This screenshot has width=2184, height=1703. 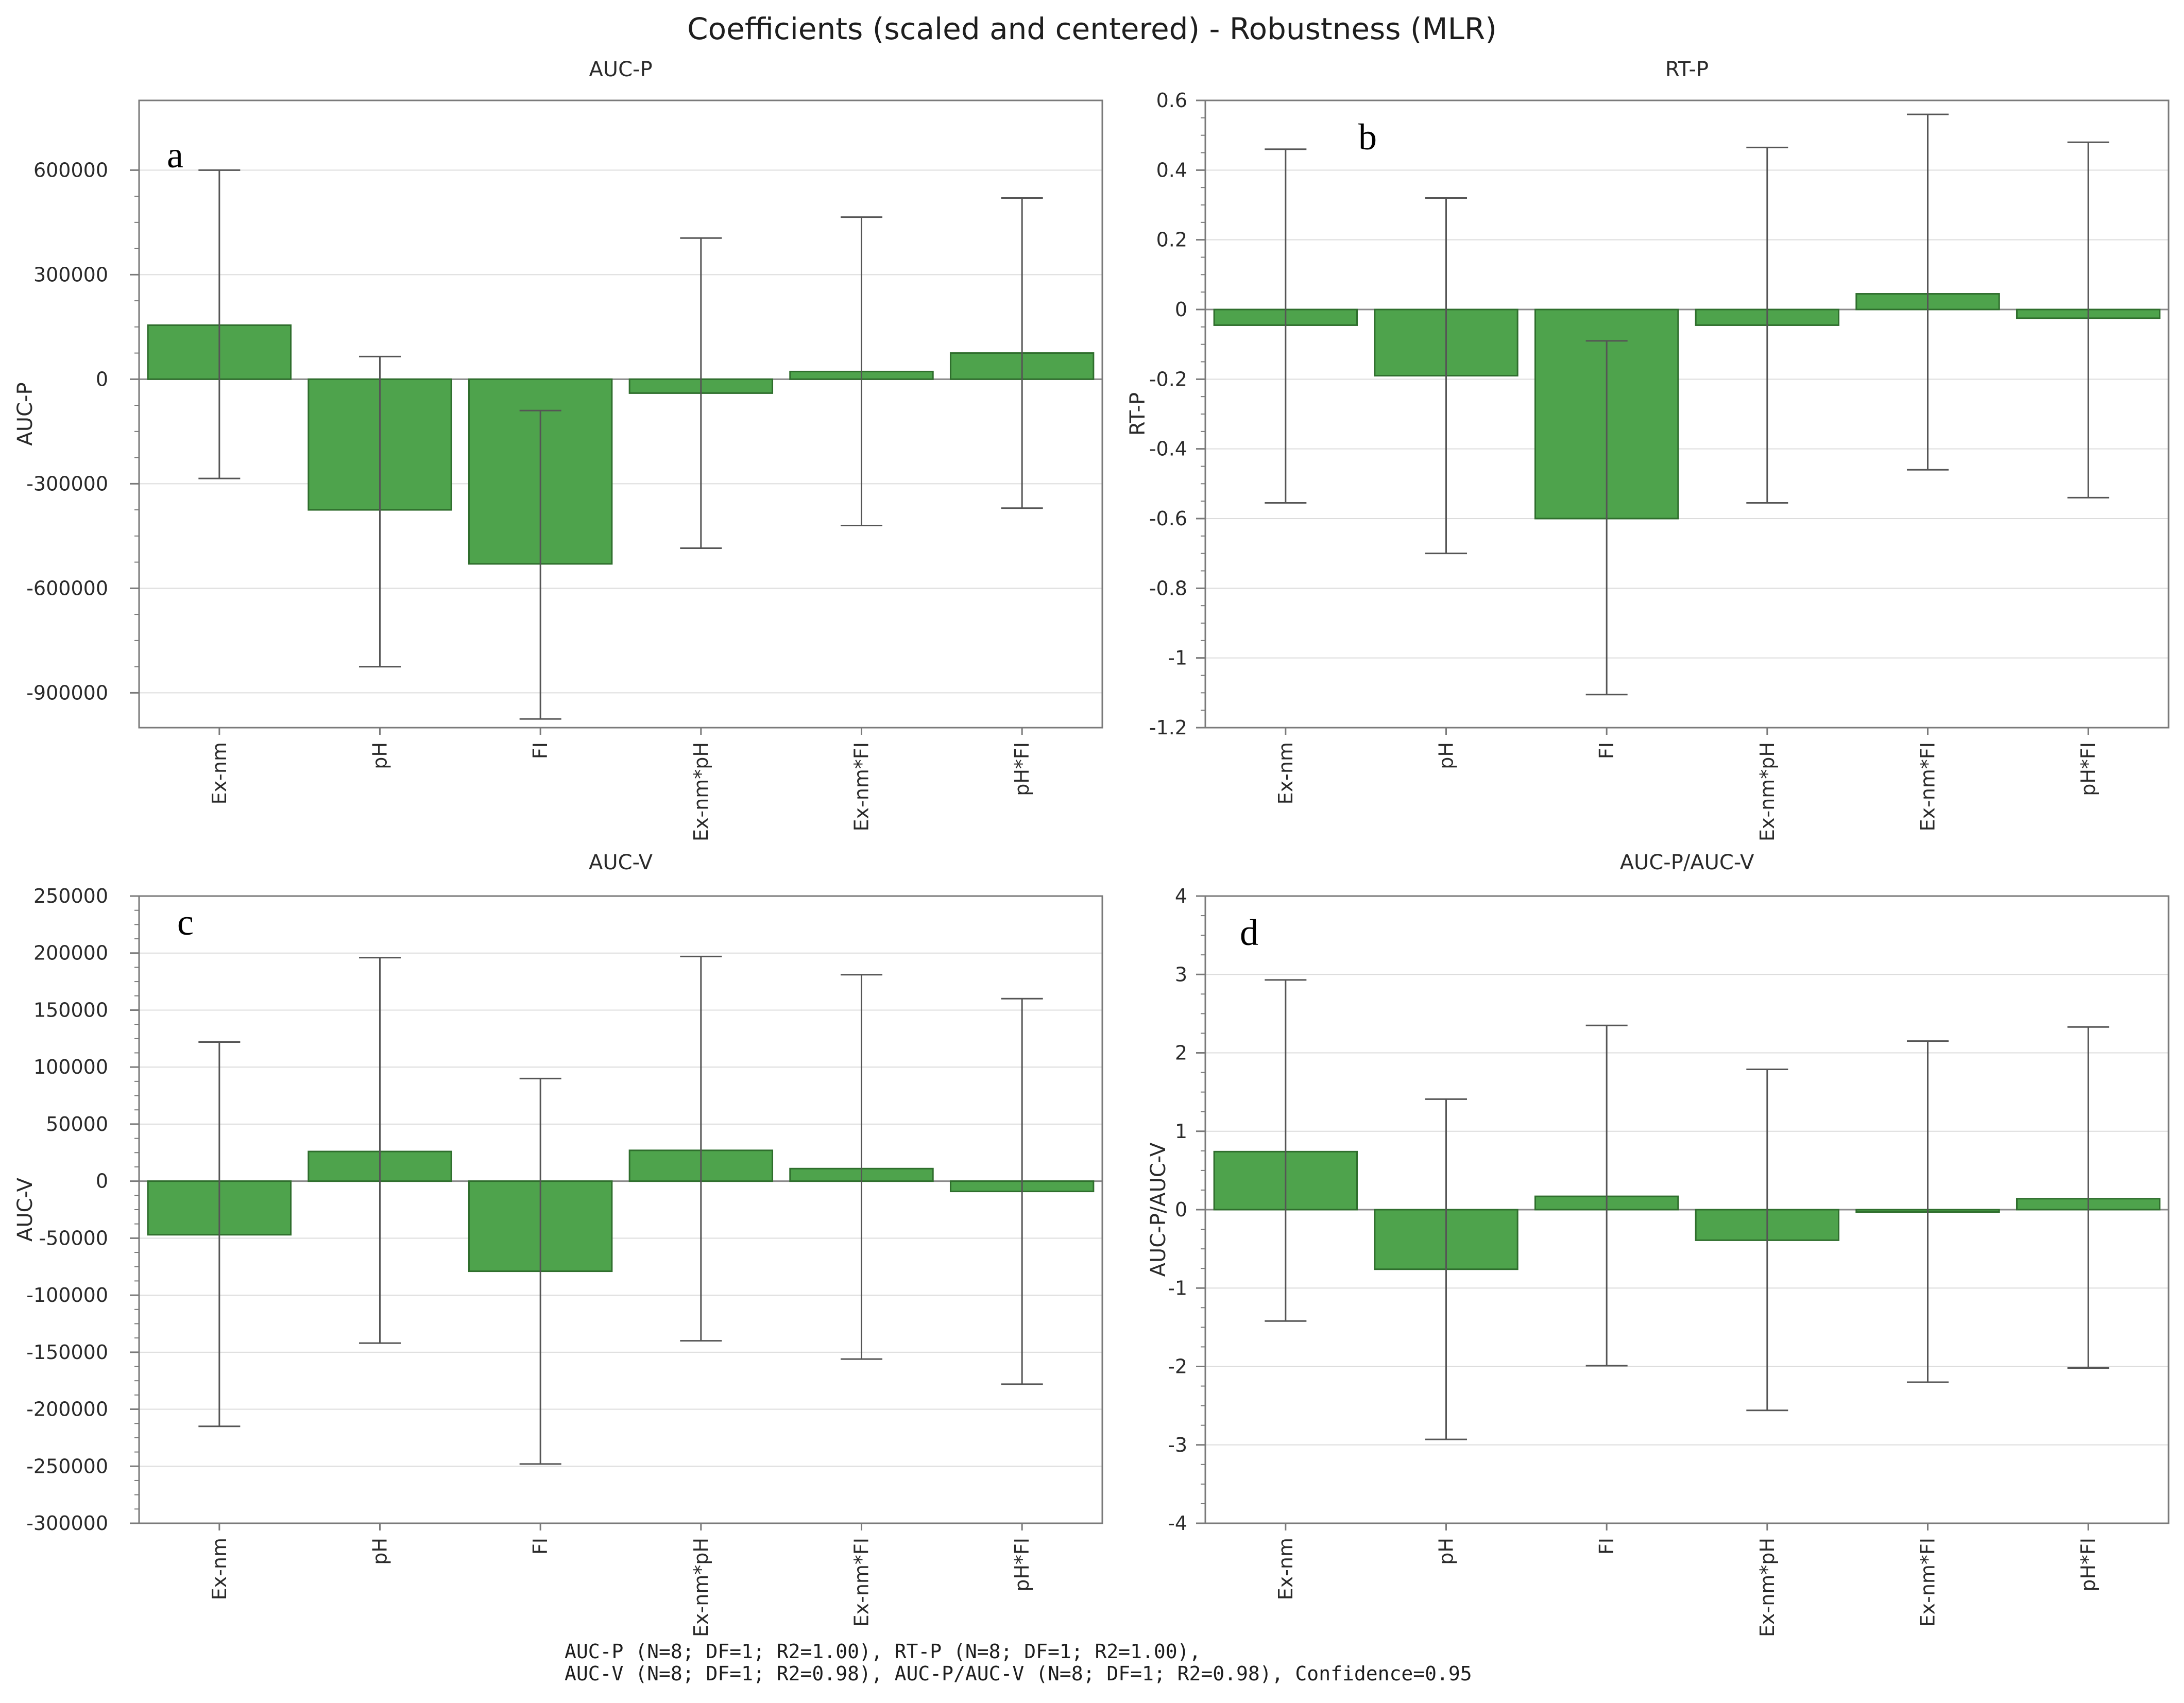 What do you see at coordinates (67, 1353) in the screenshot?
I see `y-tick-label: -150000` at bounding box center [67, 1353].